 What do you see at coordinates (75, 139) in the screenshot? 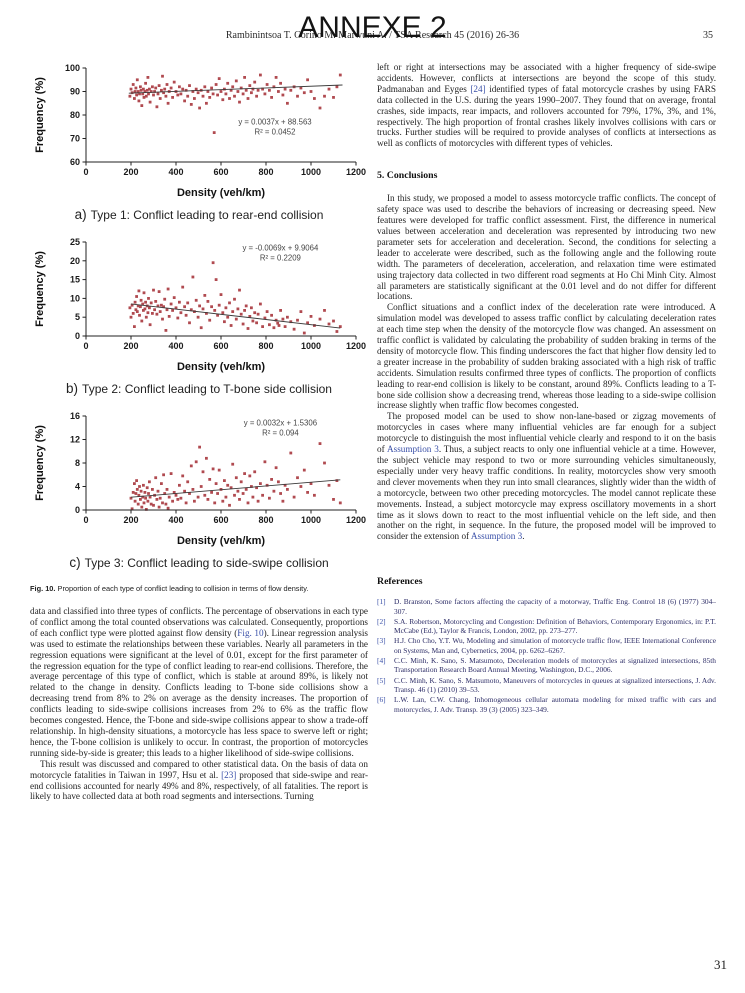
I see `svg-text: 70` at bounding box center [75, 139].